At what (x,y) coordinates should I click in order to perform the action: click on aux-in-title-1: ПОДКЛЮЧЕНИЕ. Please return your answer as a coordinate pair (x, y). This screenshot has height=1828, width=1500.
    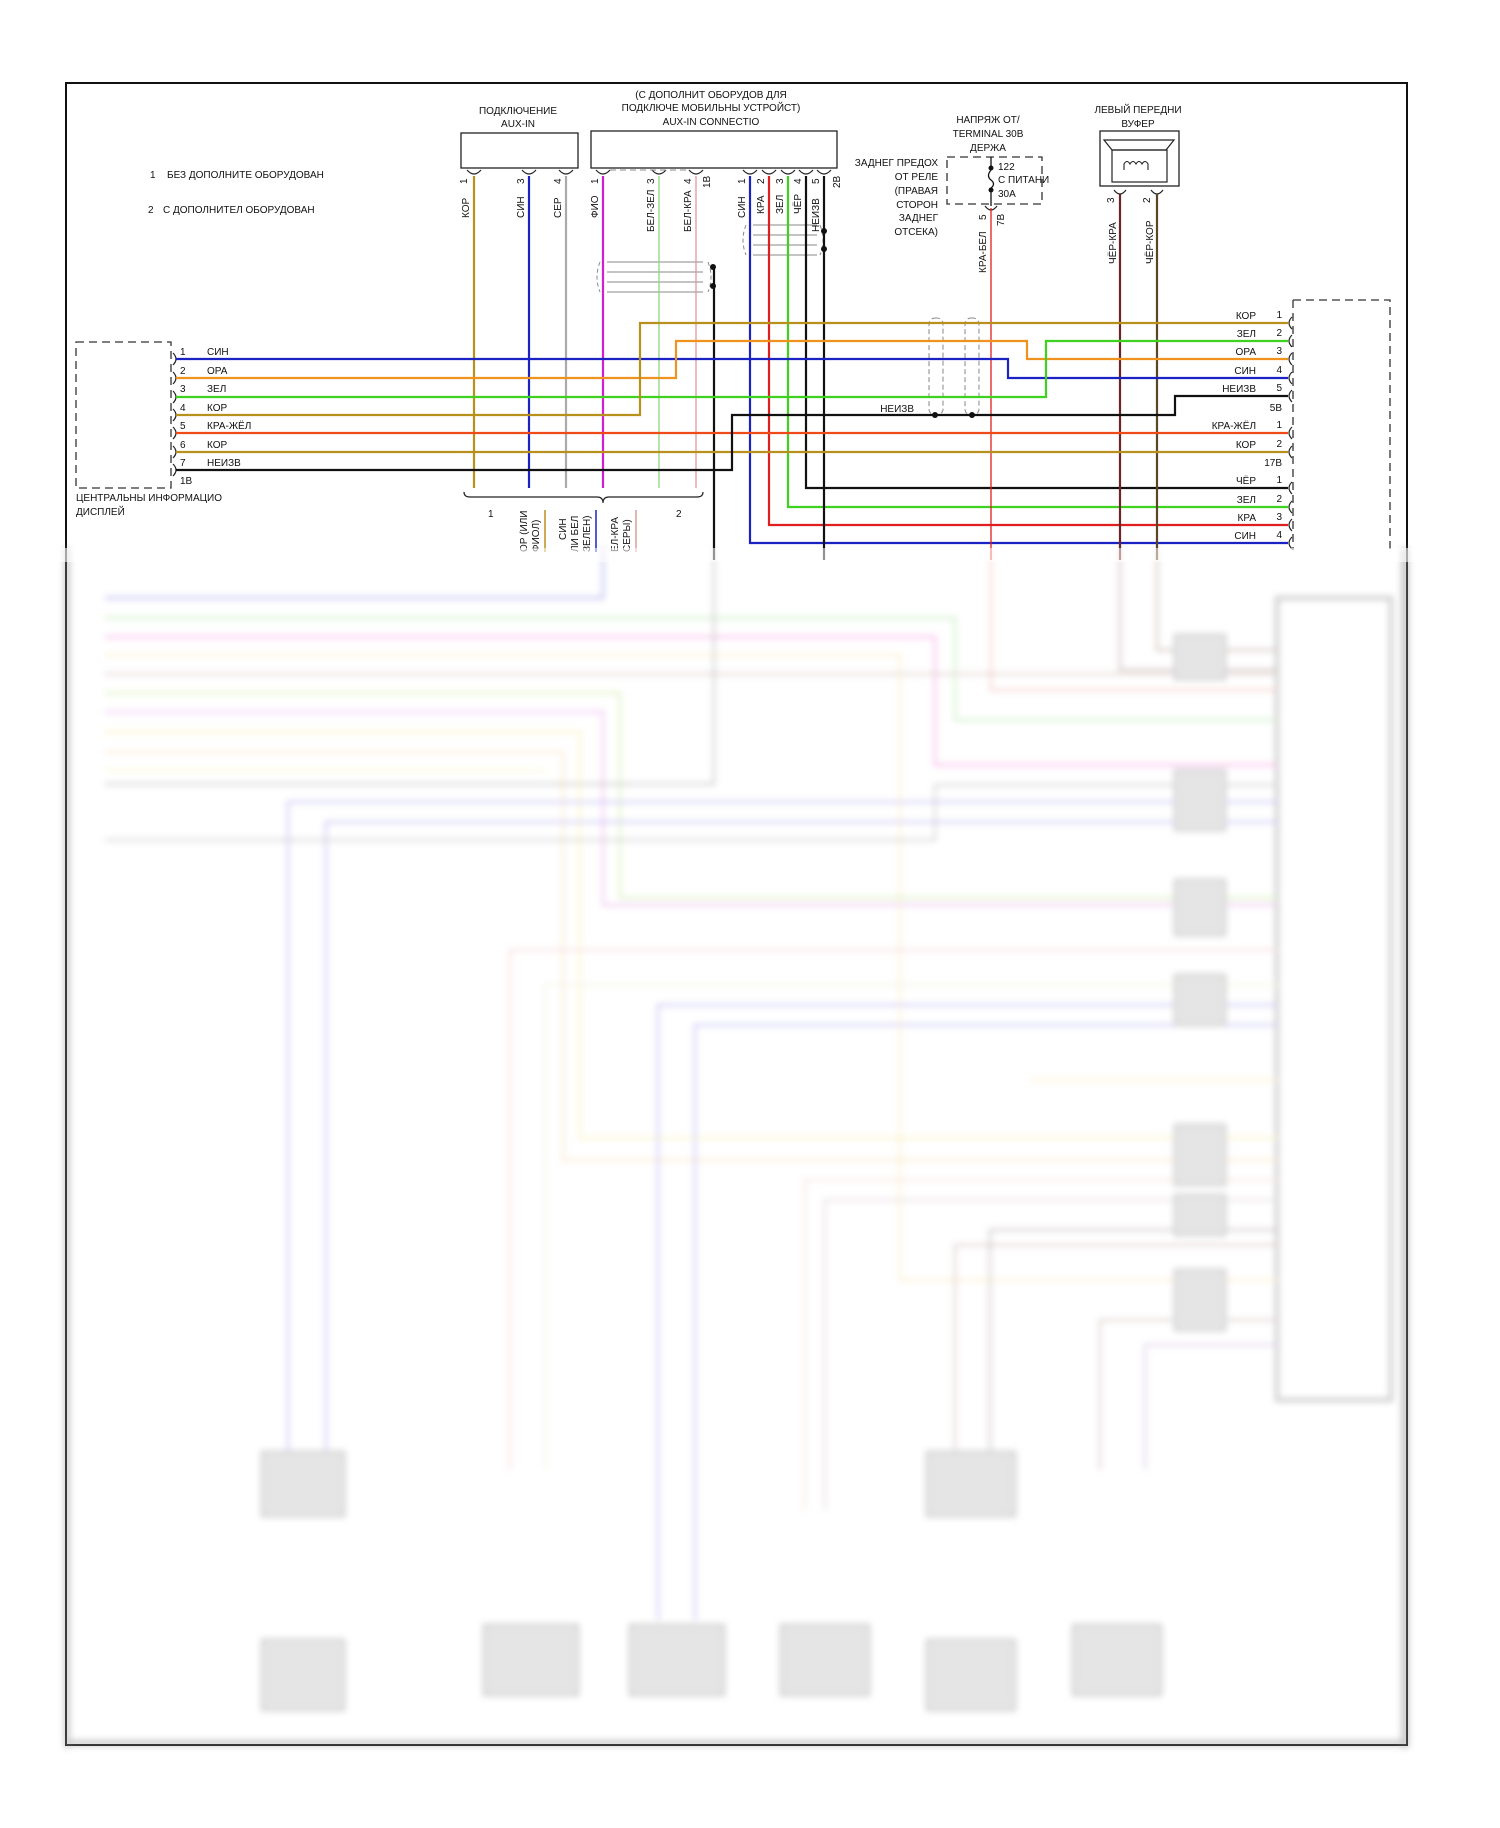
    Looking at the image, I should click on (518, 111).